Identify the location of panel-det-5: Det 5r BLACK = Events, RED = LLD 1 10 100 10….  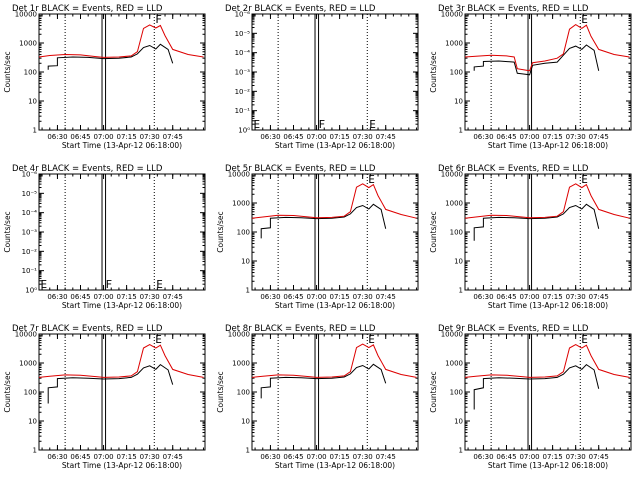
(317, 237).